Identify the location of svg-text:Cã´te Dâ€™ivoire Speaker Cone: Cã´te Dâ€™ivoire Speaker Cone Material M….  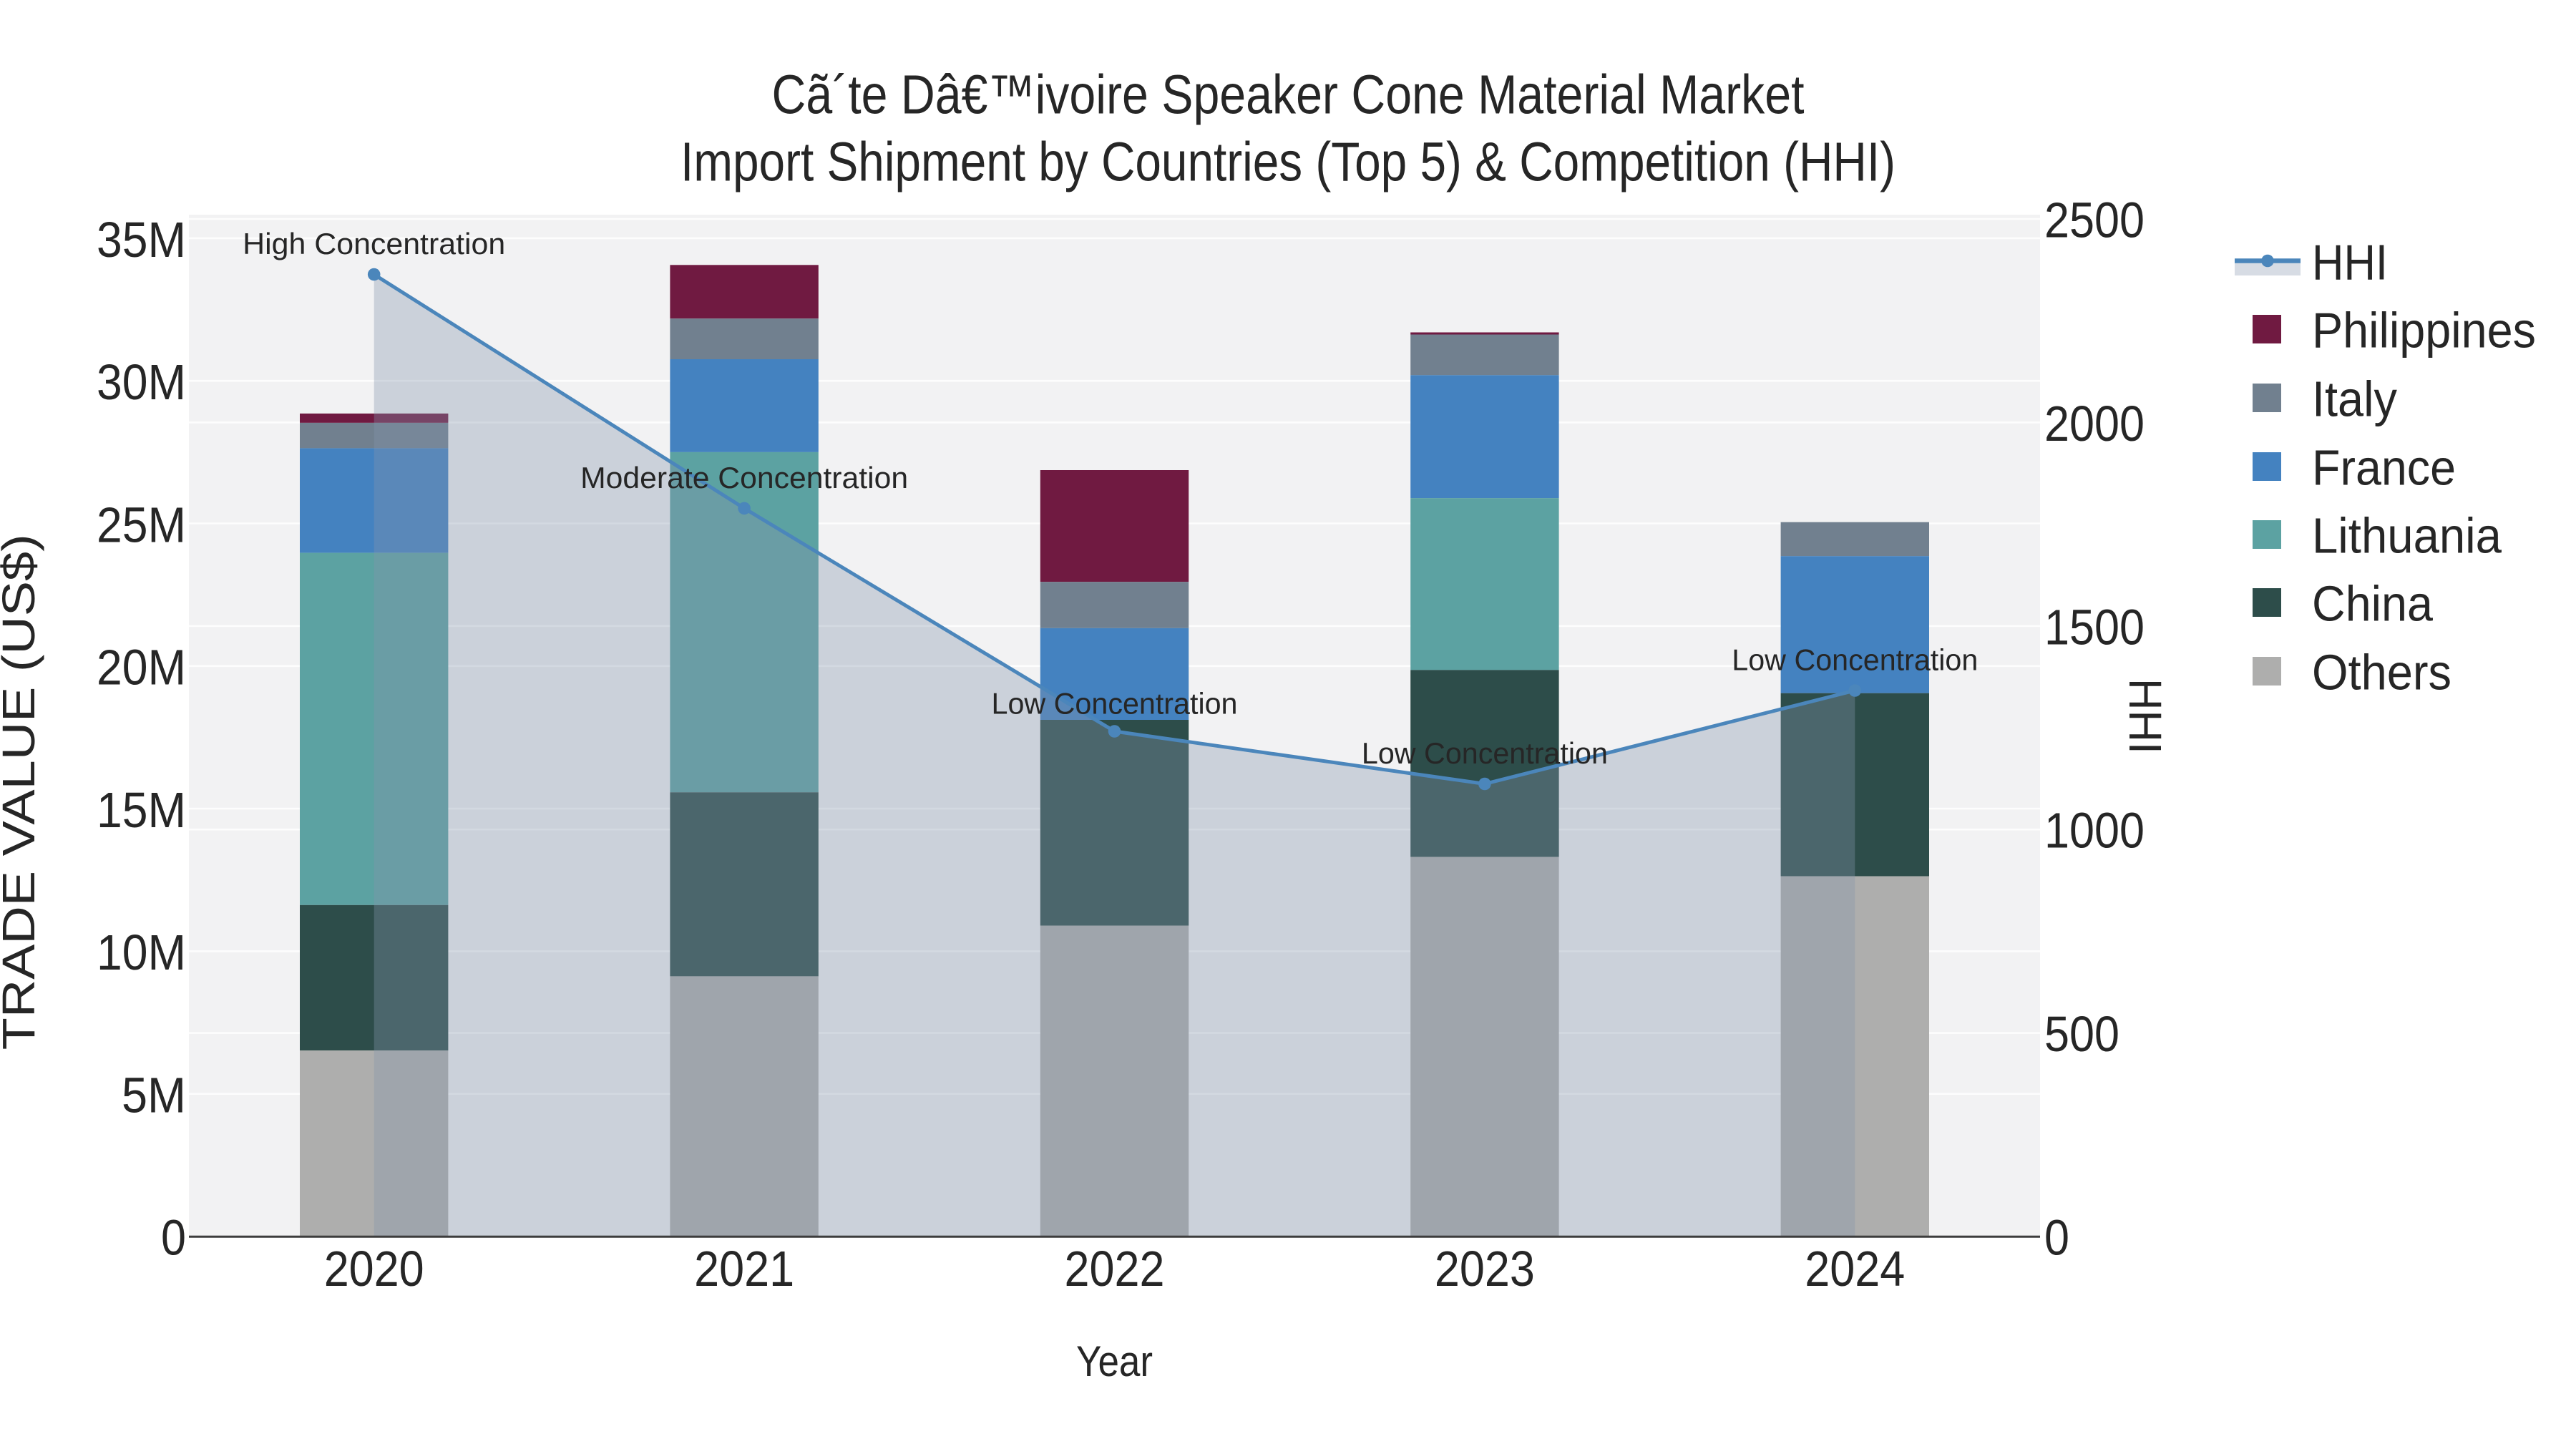
(1288, 94).